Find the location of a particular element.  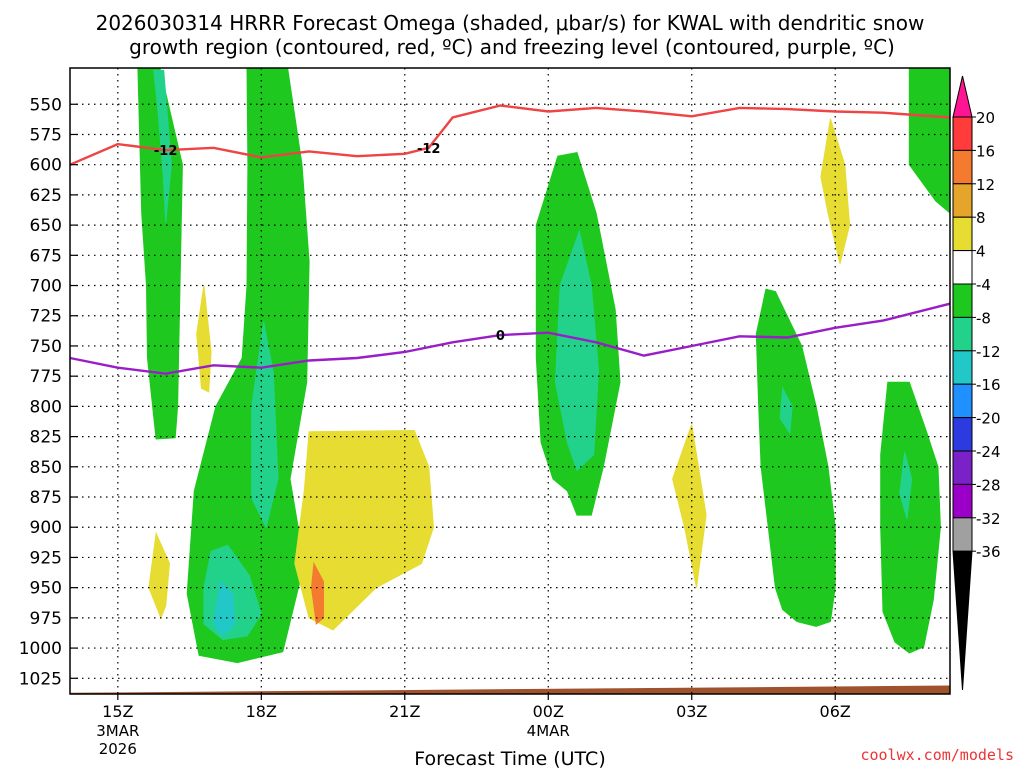

x-tick-label: 15Z is located at coordinates (117, 711).